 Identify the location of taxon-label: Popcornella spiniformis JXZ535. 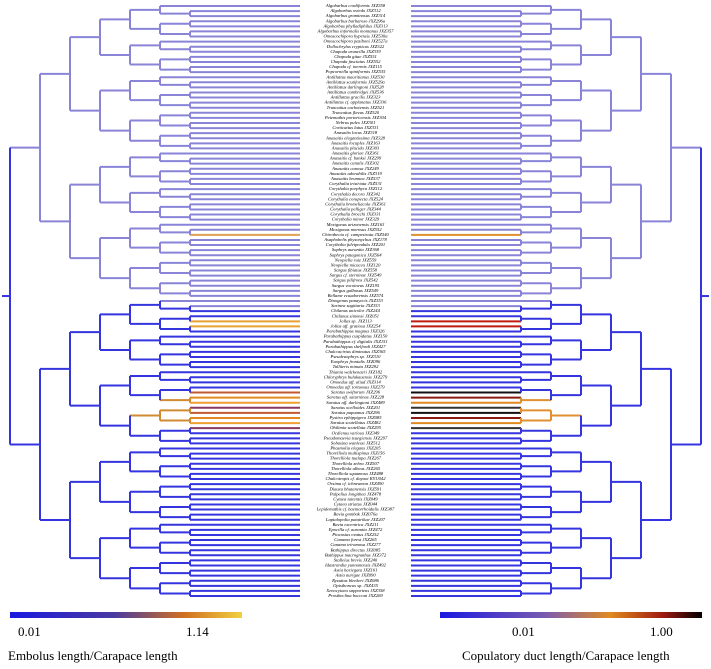
(356, 71).